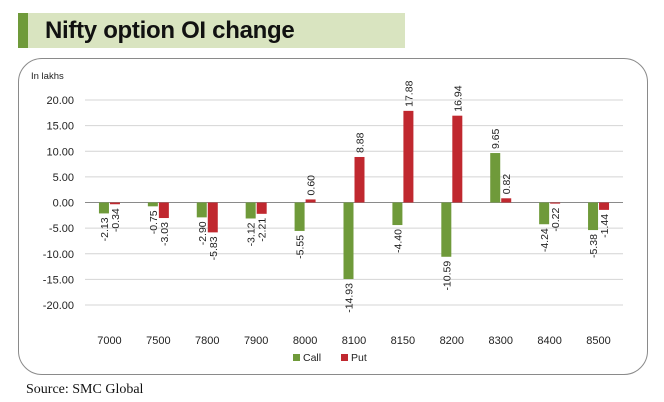 The image size is (664, 402). I want to click on call-data-label: -5.55, so click(301, 247).